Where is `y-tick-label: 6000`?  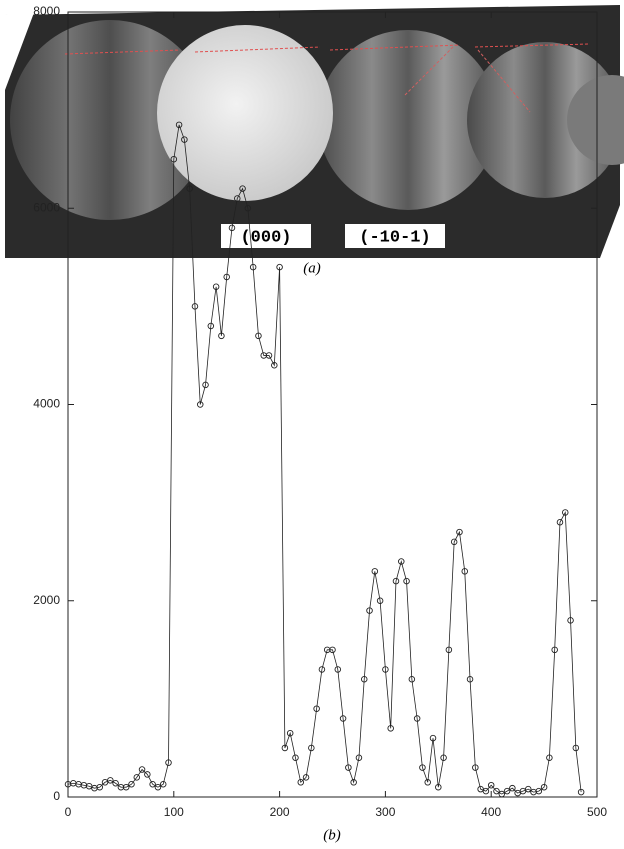
y-tick-label: 6000 is located at coordinates (46, 207).